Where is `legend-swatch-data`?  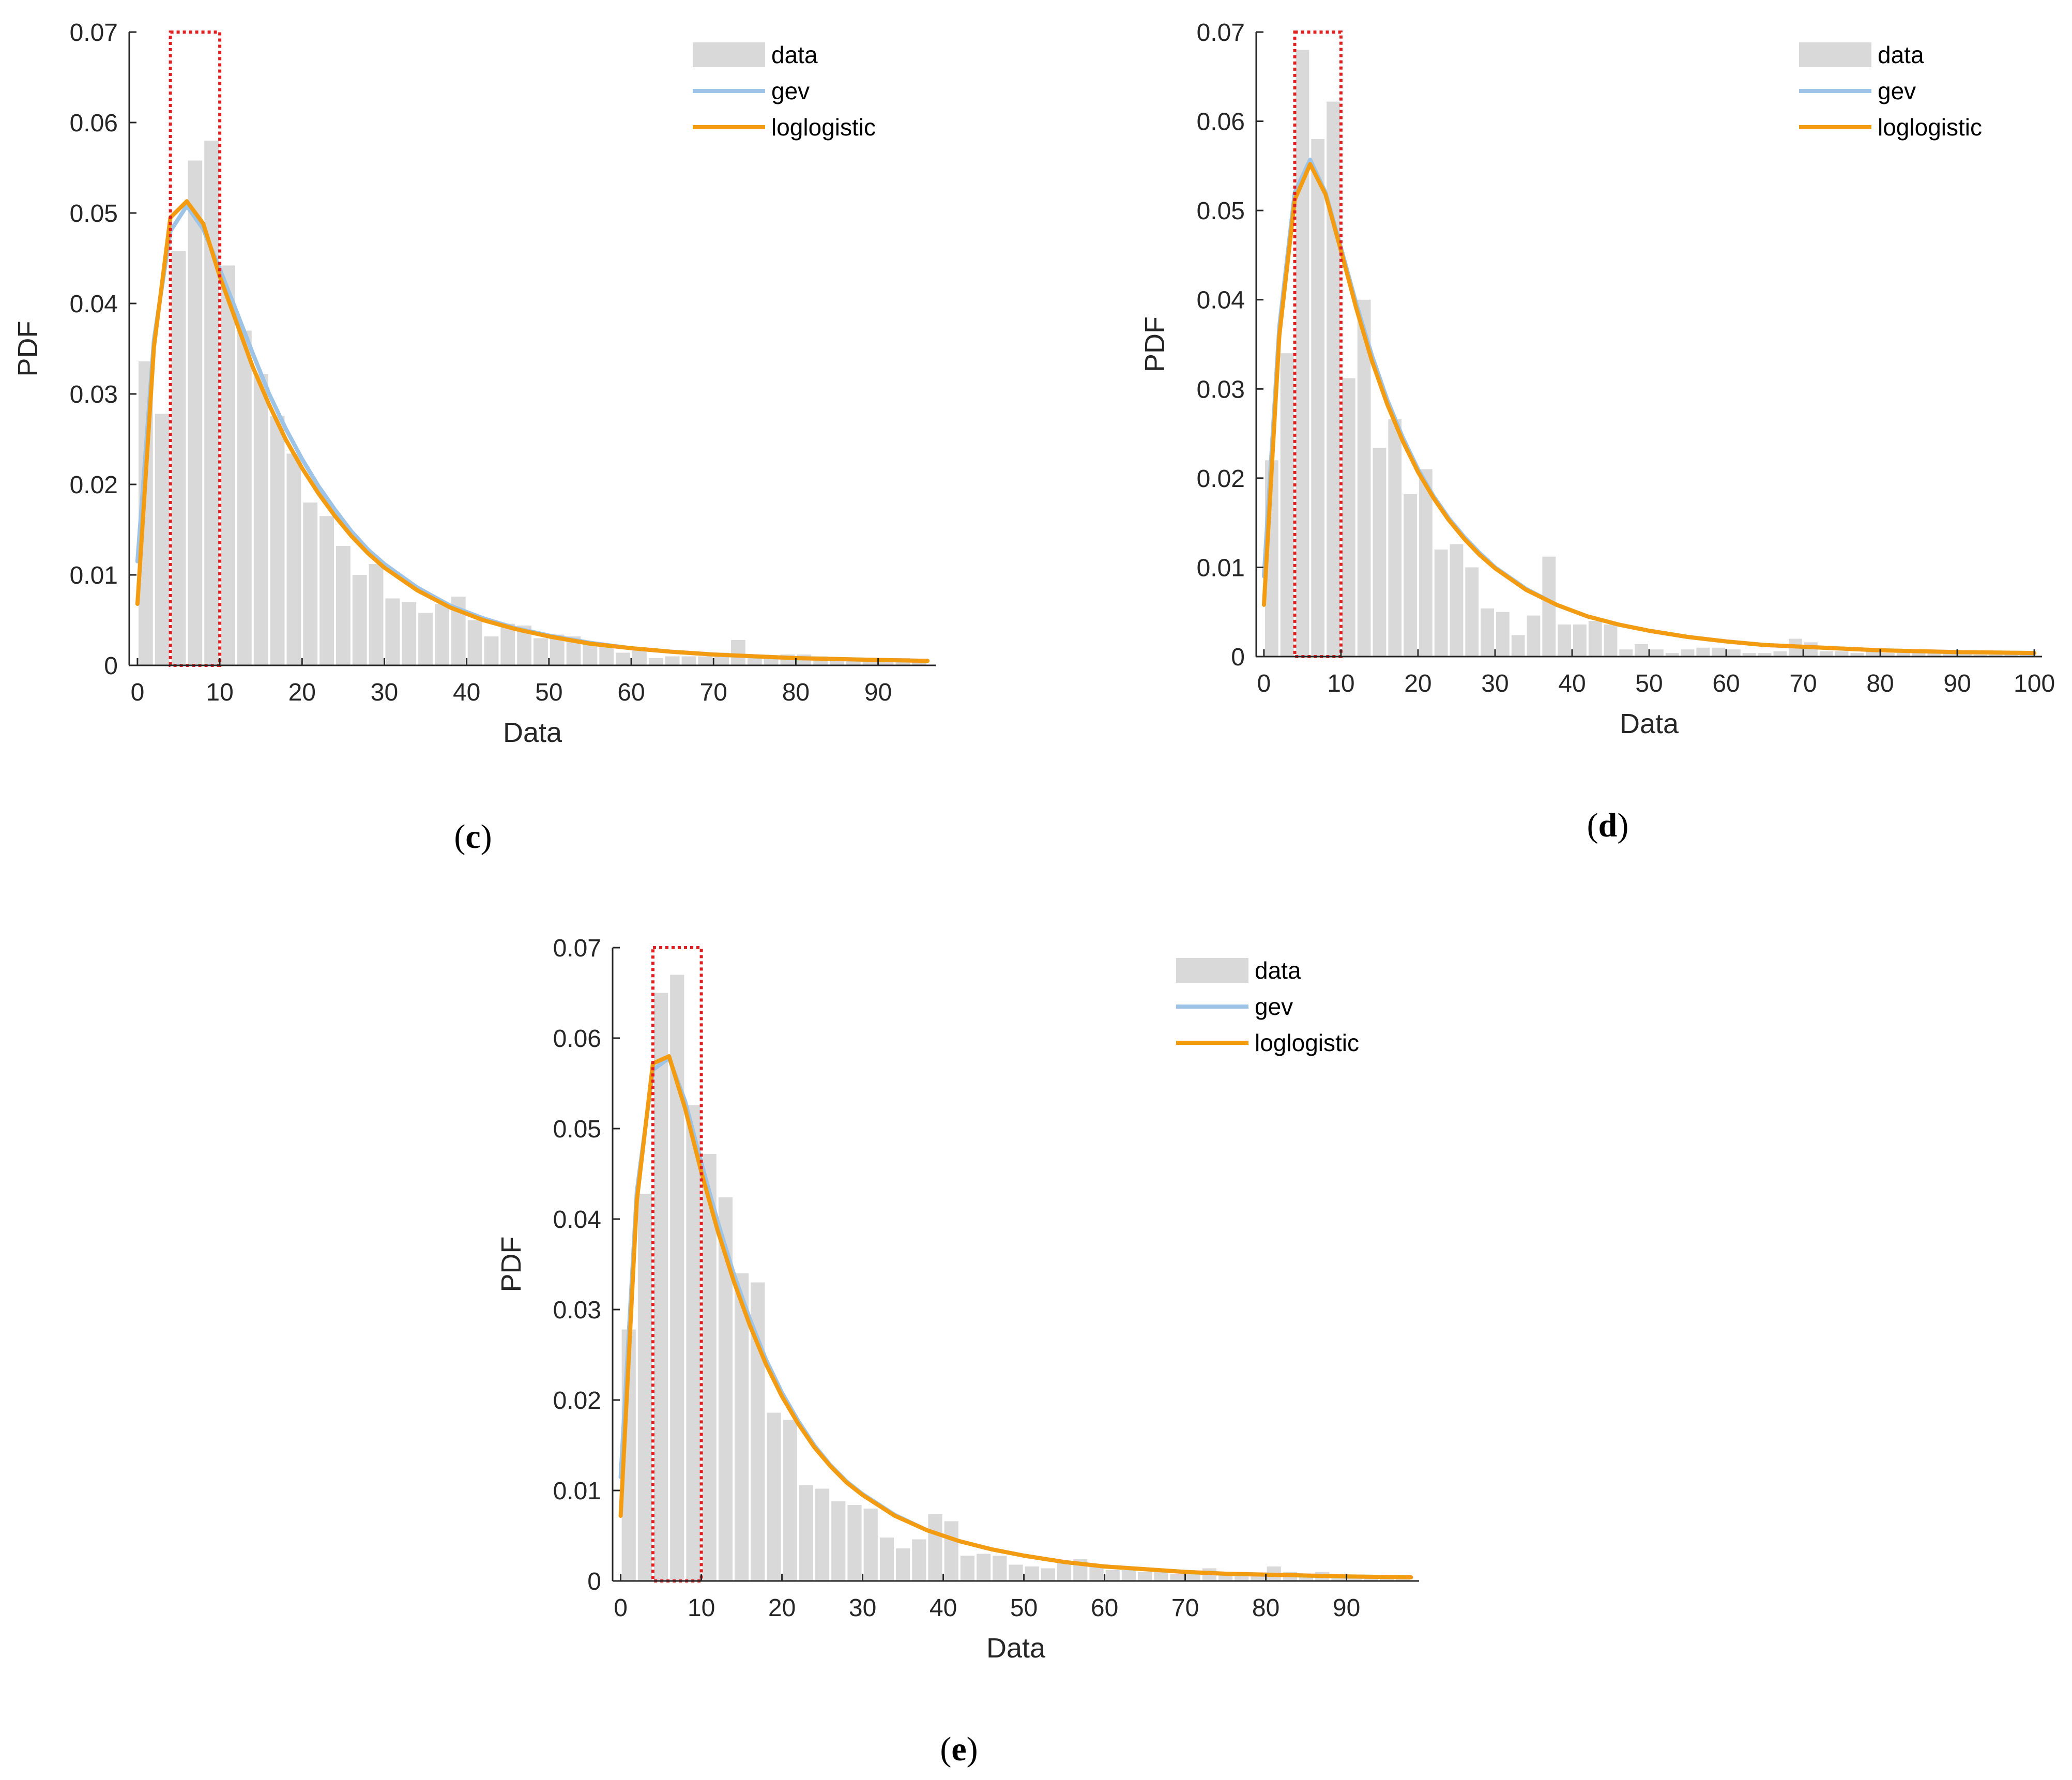
legend-swatch-data is located at coordinates (1212, 970).